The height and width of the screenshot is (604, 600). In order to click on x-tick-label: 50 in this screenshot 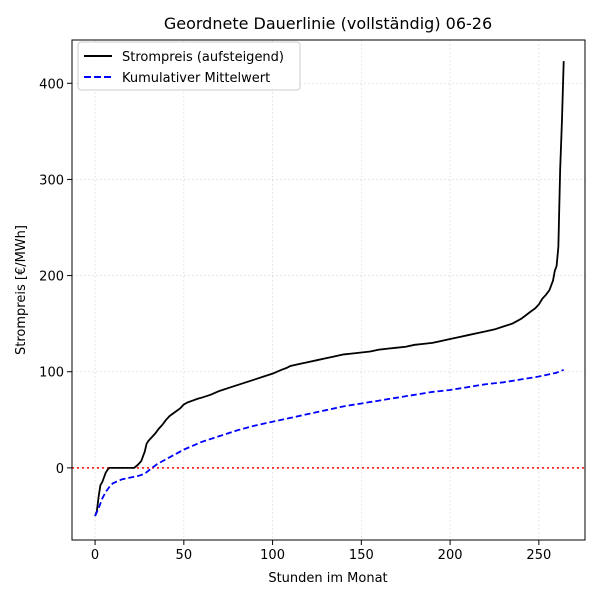, I will do `click(184, 555)`.